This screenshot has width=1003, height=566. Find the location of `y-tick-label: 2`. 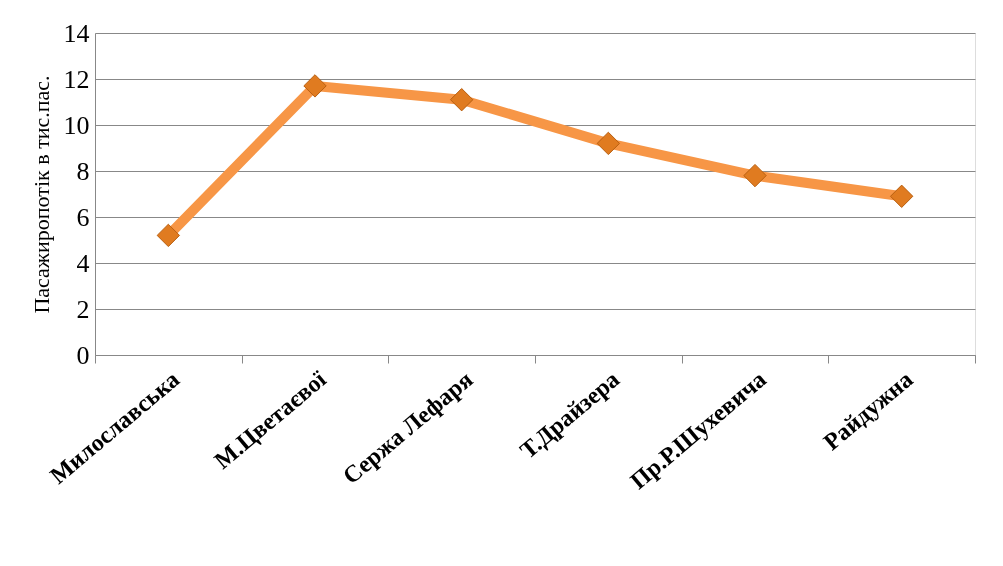

y-tick-label: 2 is located at coordinates (83, 309).